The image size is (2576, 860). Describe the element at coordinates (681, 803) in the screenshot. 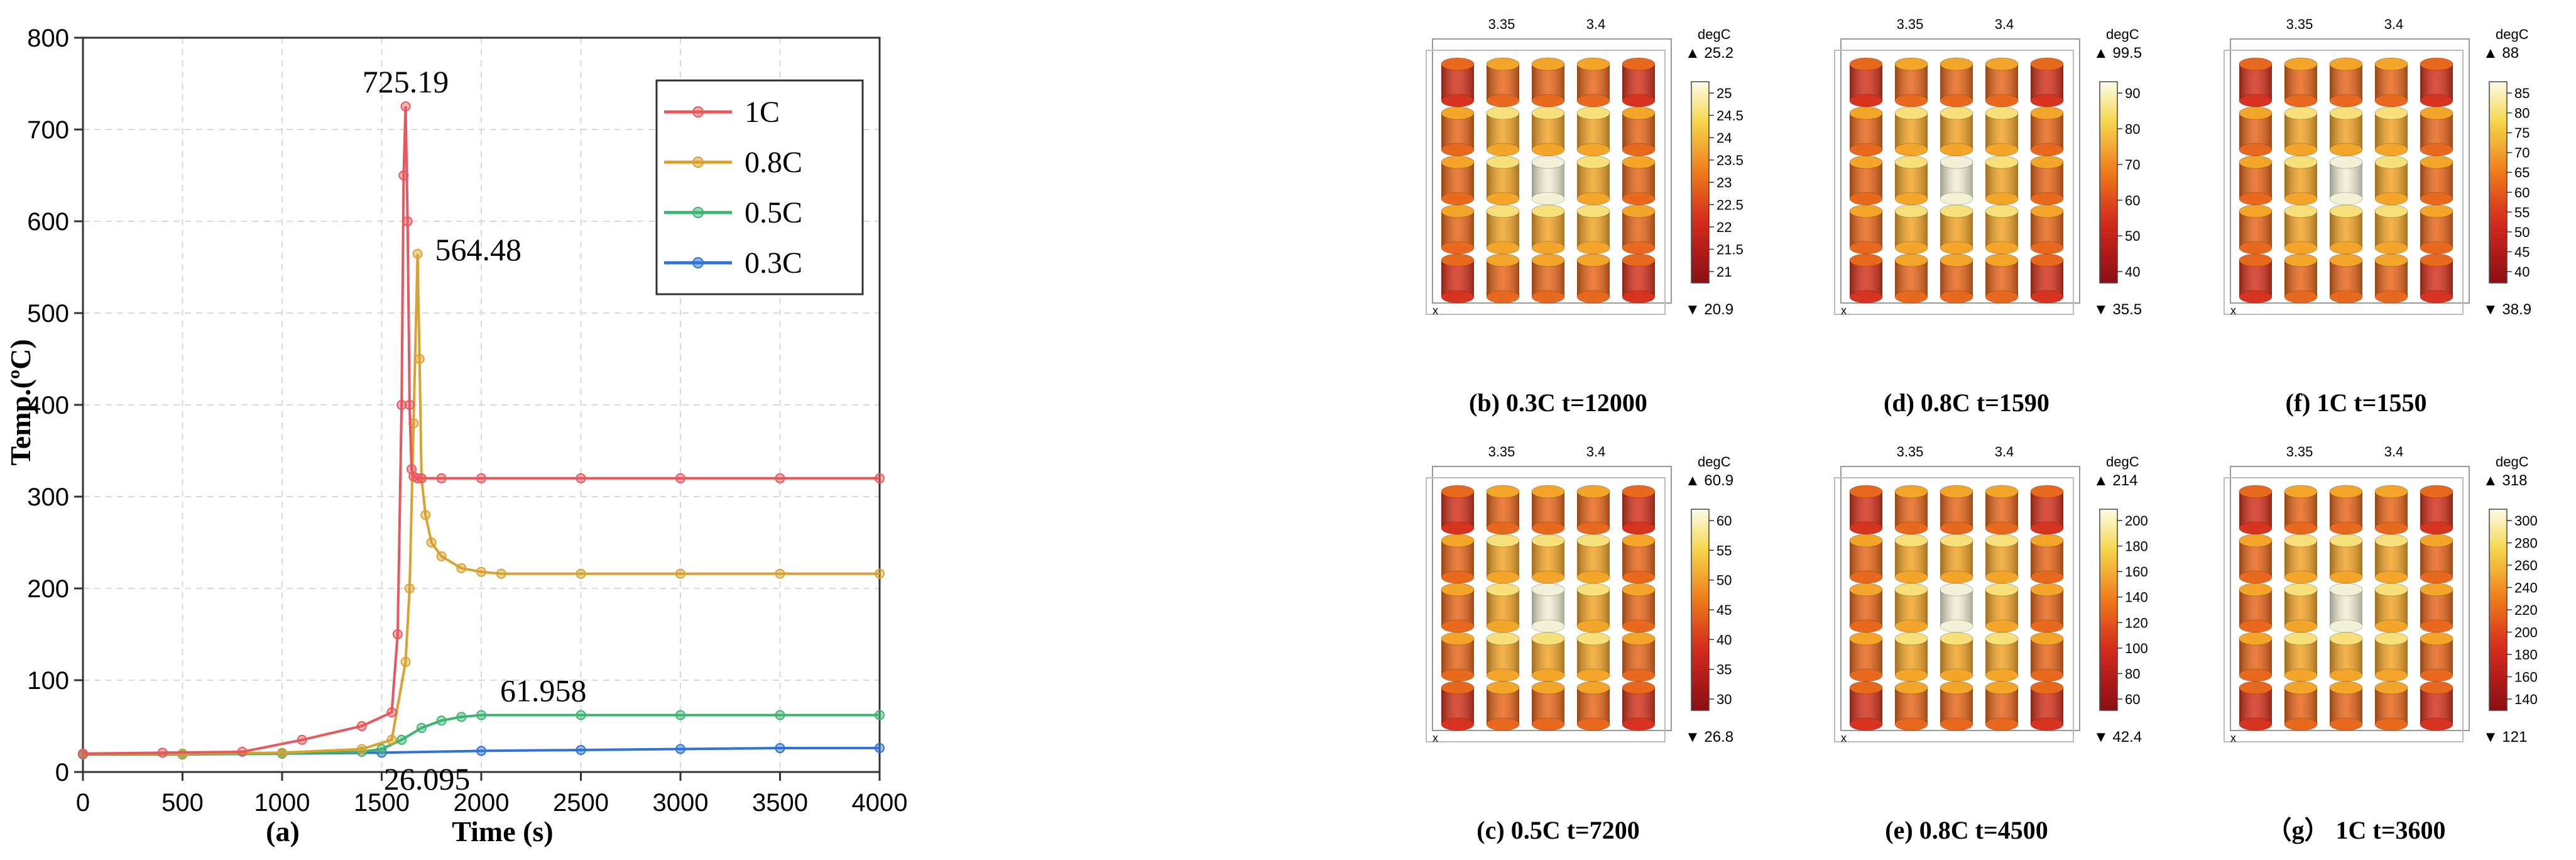

I see `x-tick-label: 3000` at that location.